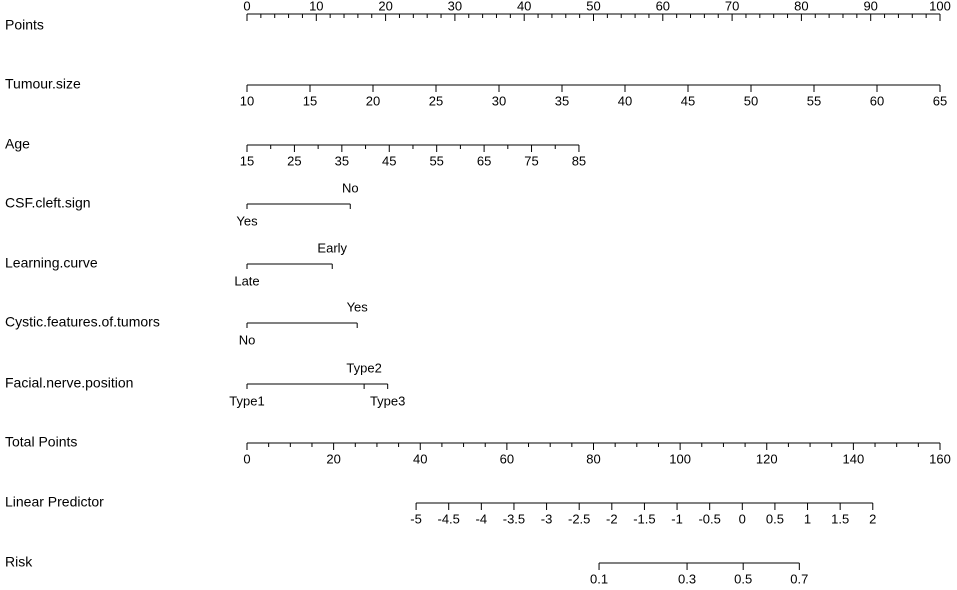 This screenshot has height=590, width=957. I want to click on tick-label: Type3, so click(387, 400).